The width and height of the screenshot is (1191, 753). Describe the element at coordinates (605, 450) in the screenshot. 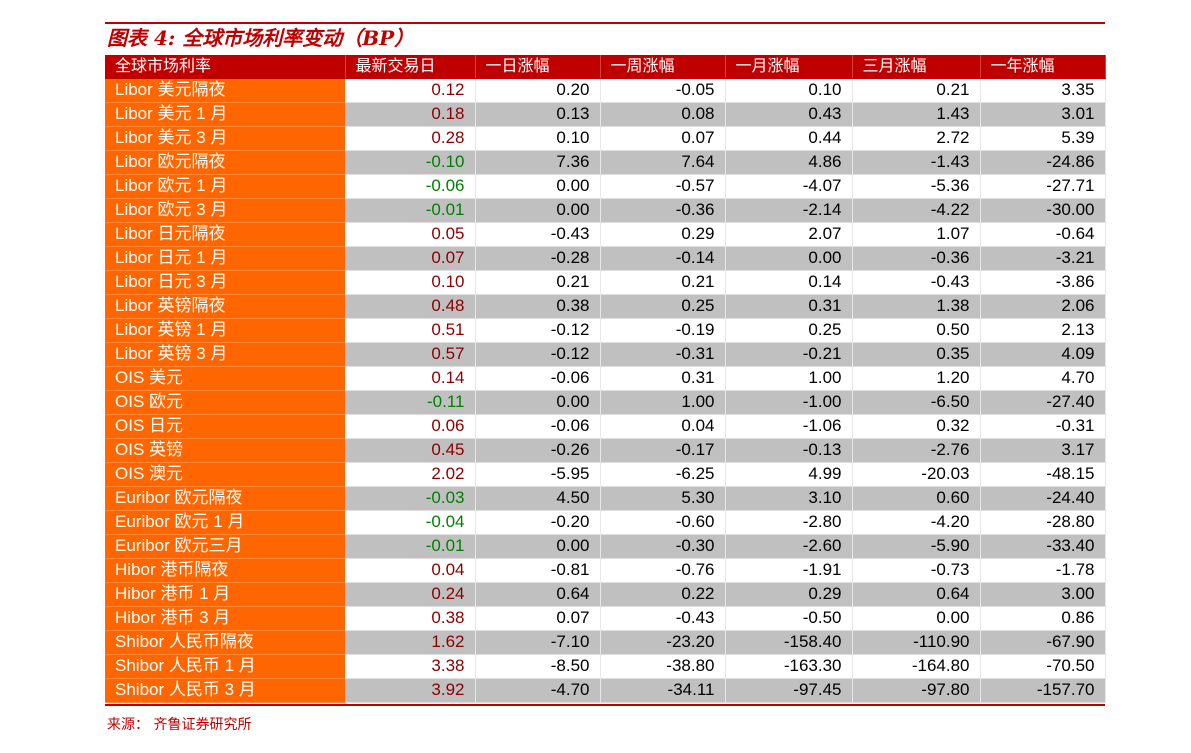

I see `table-row: OIS 英镑 0.45 -0.26 -0.17 -0.13 -2.76 3.17` at that location.